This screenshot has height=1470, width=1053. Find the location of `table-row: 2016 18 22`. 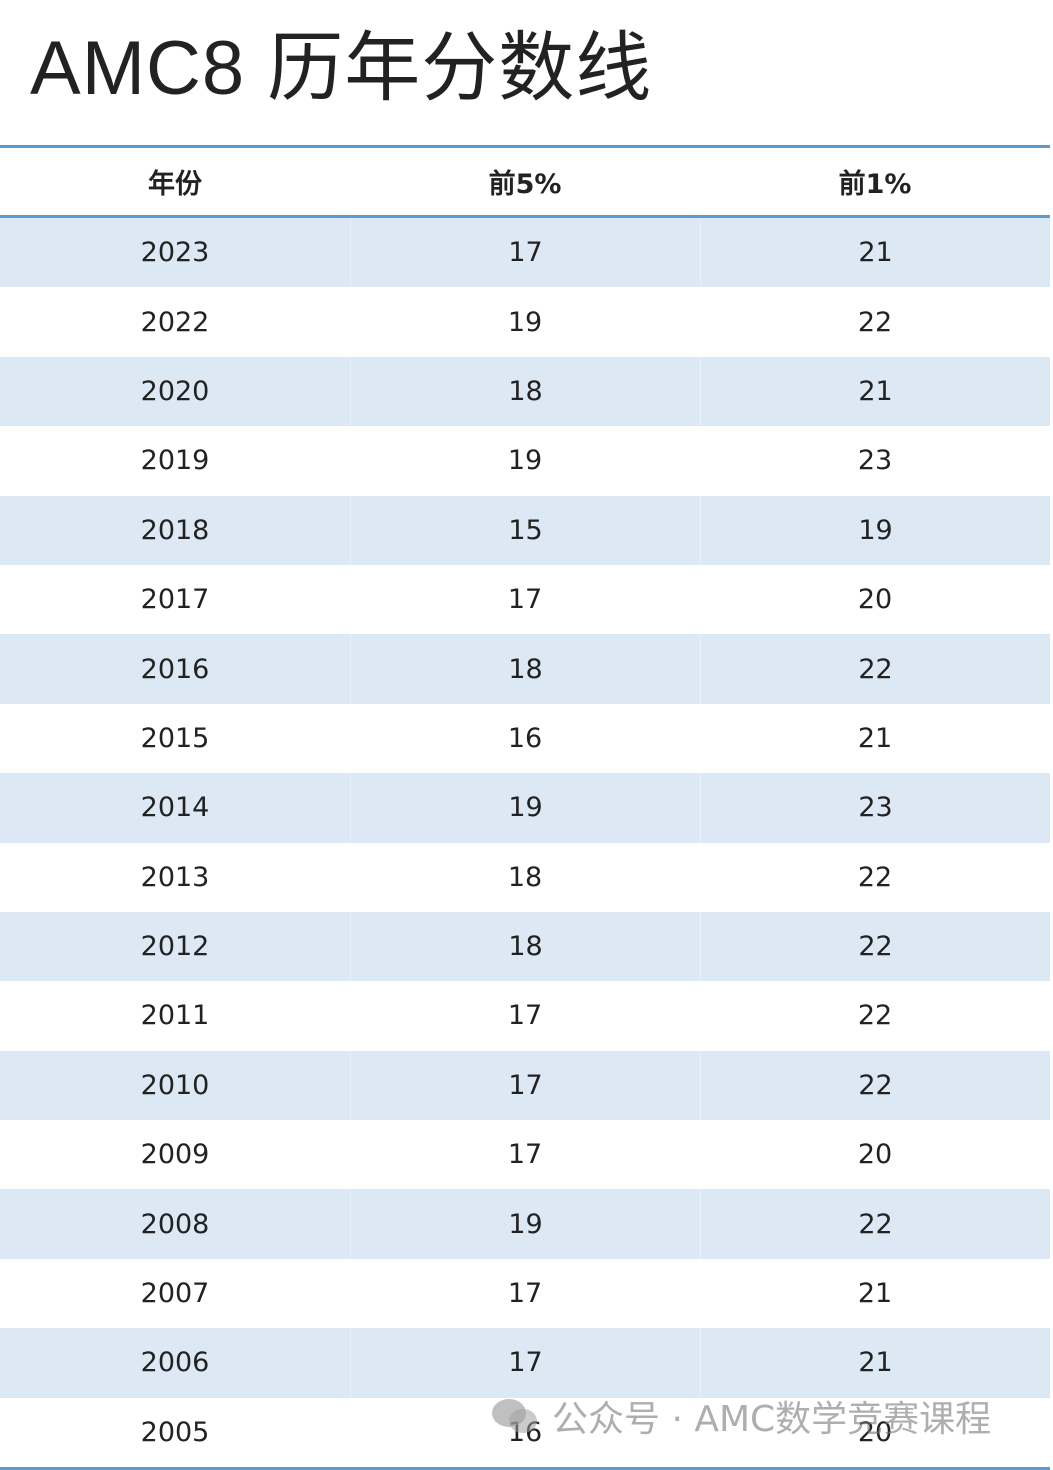

table-row: 2016 18 22 is located at coordinates (525, 669).